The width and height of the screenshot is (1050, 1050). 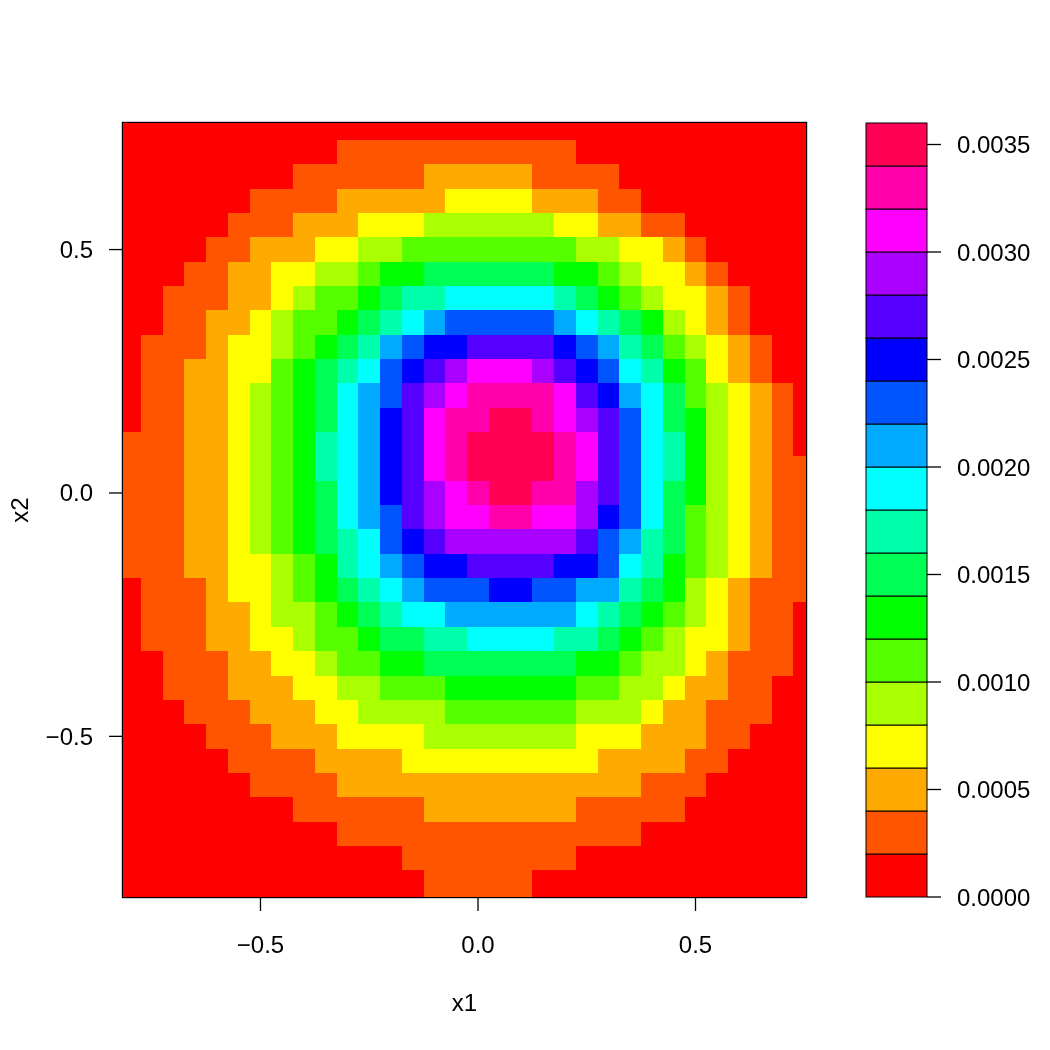 I want to click on color-bar-label: 0.0015, so click(x=994, y=574).